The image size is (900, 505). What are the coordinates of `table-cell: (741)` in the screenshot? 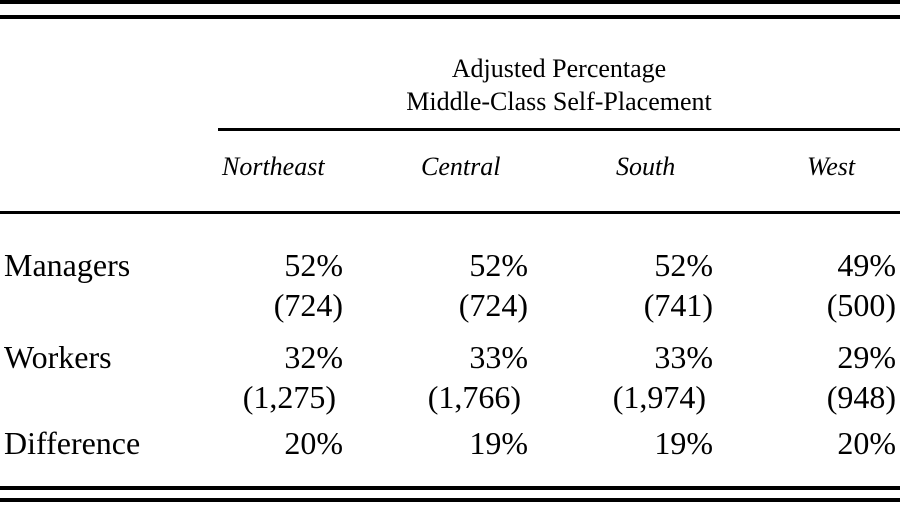 It's located at (678, 305).